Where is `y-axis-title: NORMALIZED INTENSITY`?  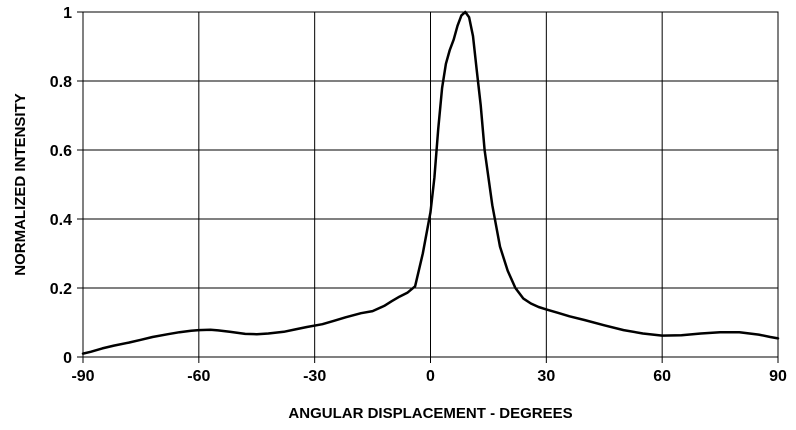
y-axis-title: NORMALIZED INTENSITY is located at coordinates (20, 184).